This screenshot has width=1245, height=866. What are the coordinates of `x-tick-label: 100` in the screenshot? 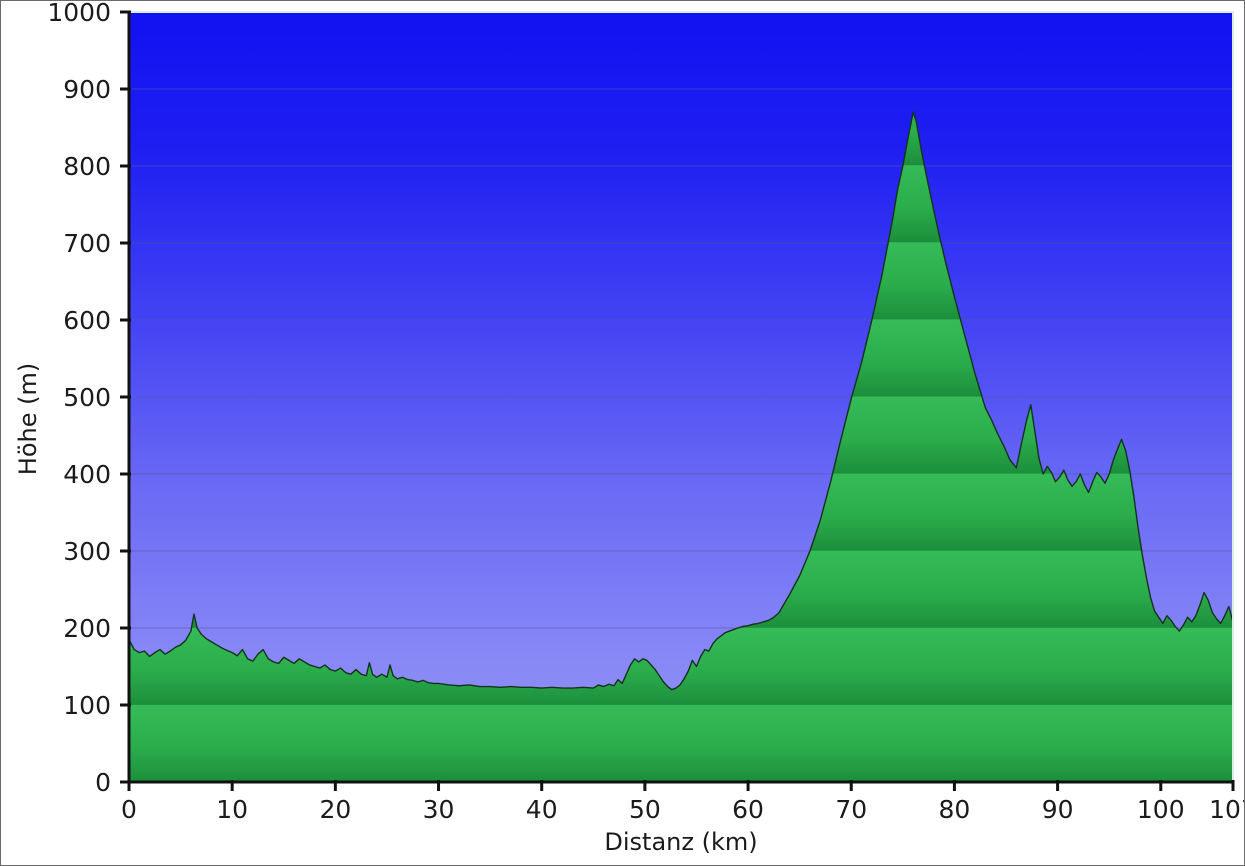 It's located at (1161, 809).